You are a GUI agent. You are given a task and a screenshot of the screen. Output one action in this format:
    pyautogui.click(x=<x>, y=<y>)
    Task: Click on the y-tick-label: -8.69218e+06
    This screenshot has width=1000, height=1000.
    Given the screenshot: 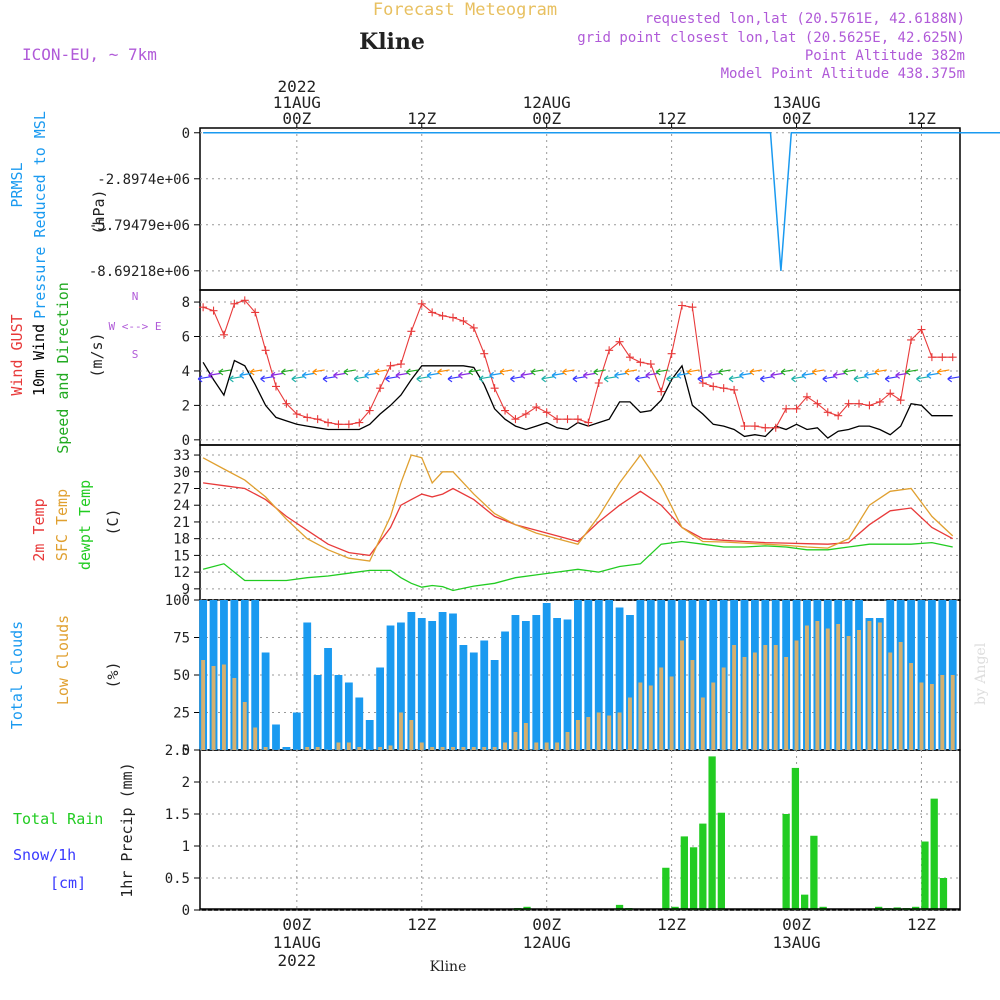 What is the action you would take?
    pyautogui.click(x=139, y=272)
    